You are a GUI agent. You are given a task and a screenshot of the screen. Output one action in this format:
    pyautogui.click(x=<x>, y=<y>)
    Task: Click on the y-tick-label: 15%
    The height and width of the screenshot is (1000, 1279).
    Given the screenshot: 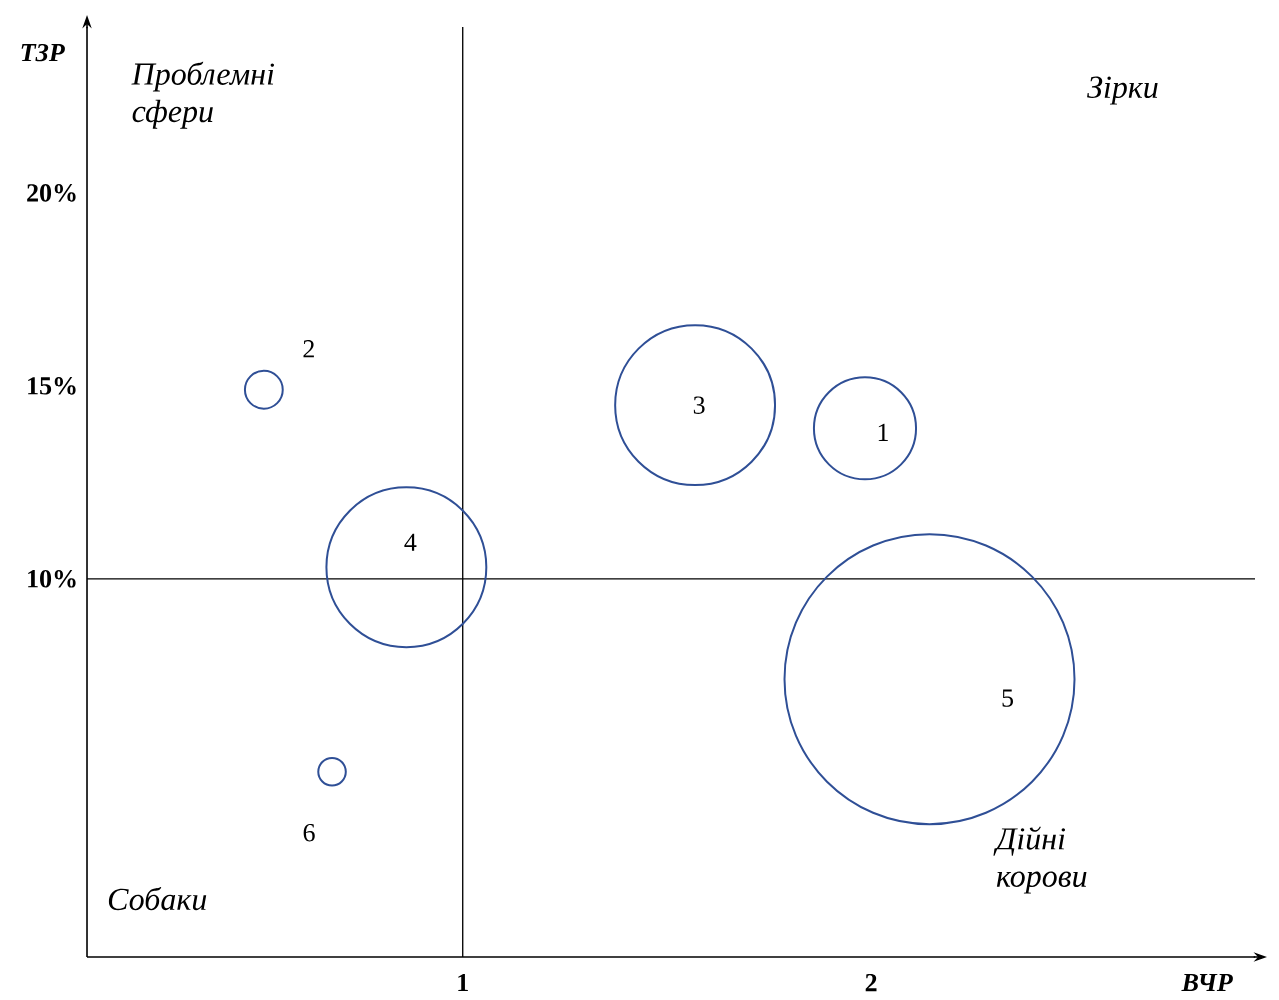 What is the action you would take?
    pyautogui.click(x=52, y=386)
    